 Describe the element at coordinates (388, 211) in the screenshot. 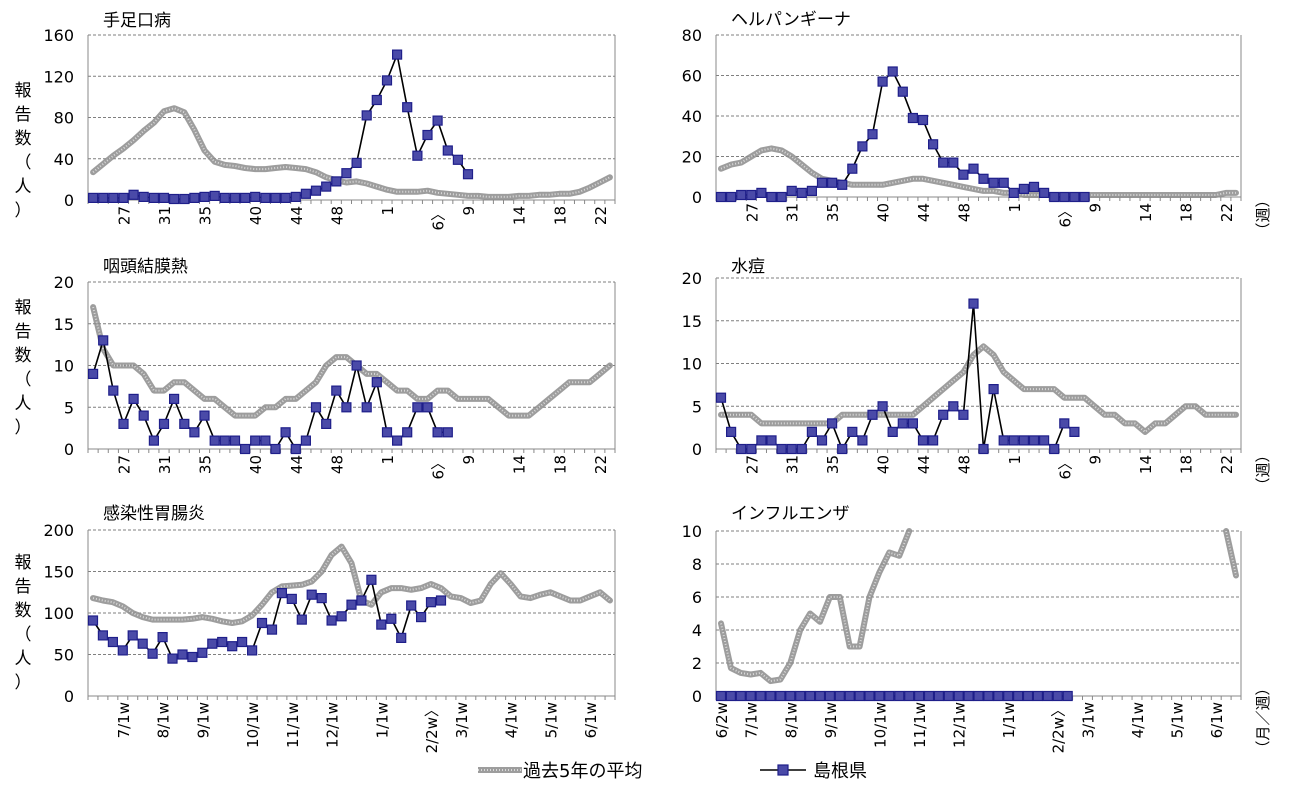

I see `x-tick-label: 1` at that location.